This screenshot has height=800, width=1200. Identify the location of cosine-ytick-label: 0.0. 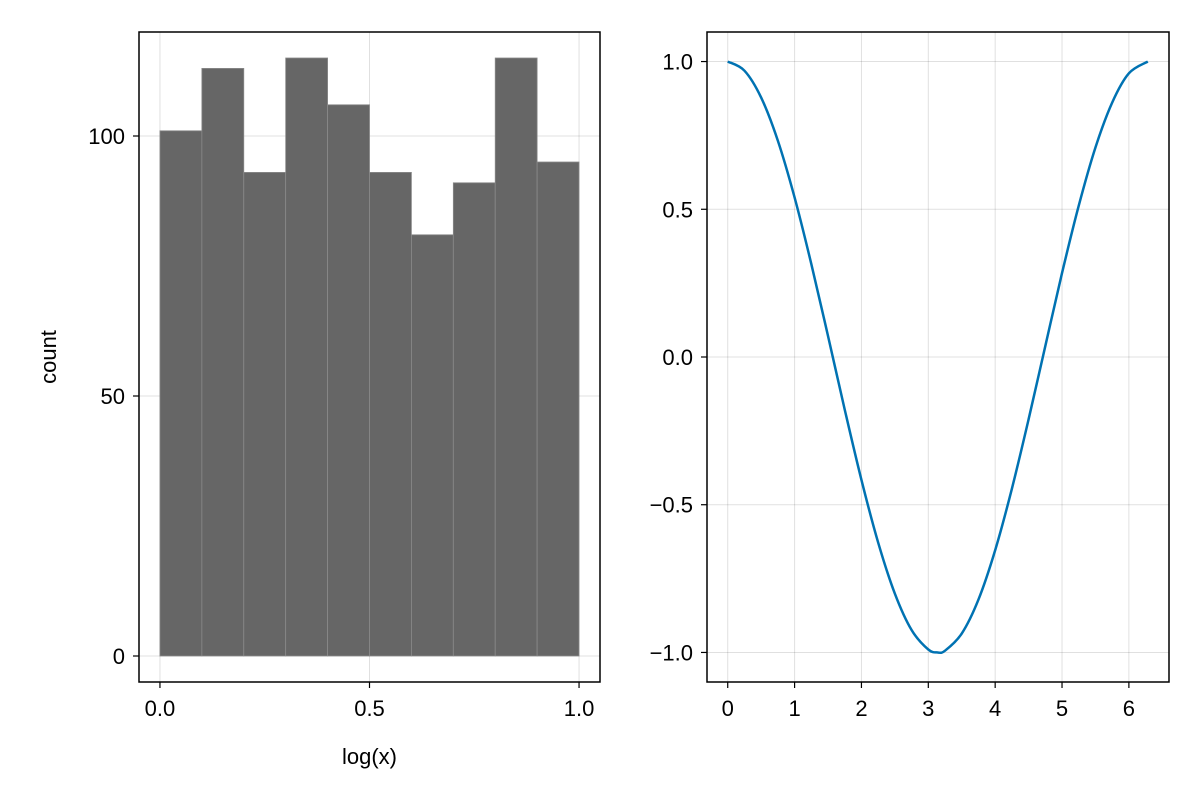
(677, 357).